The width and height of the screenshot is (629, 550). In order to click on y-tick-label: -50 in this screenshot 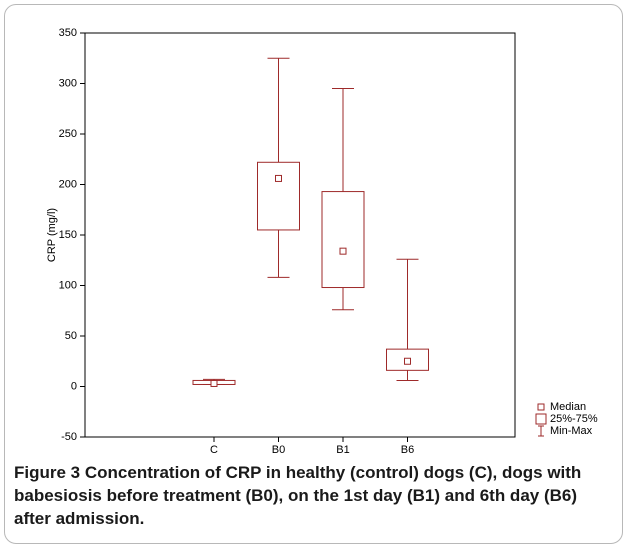, I will do `click(69, 437)`.